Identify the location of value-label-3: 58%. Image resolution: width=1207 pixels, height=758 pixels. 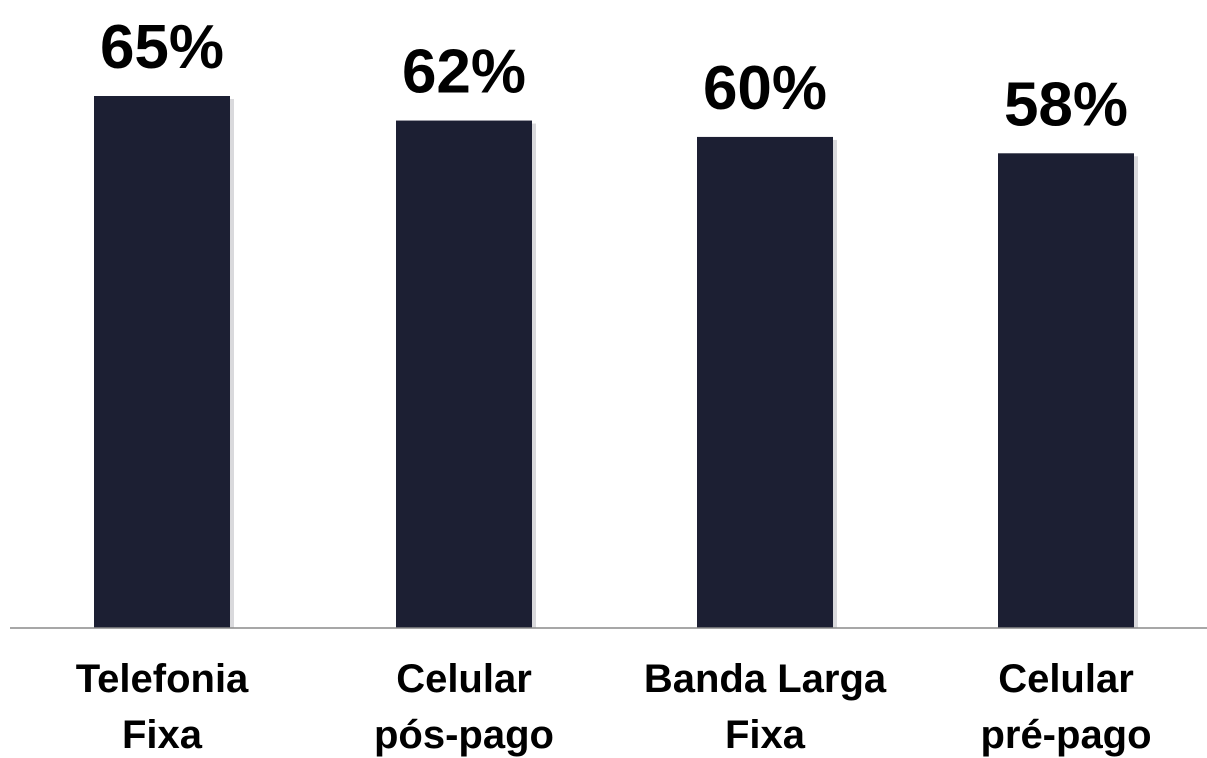
(1066, 104).